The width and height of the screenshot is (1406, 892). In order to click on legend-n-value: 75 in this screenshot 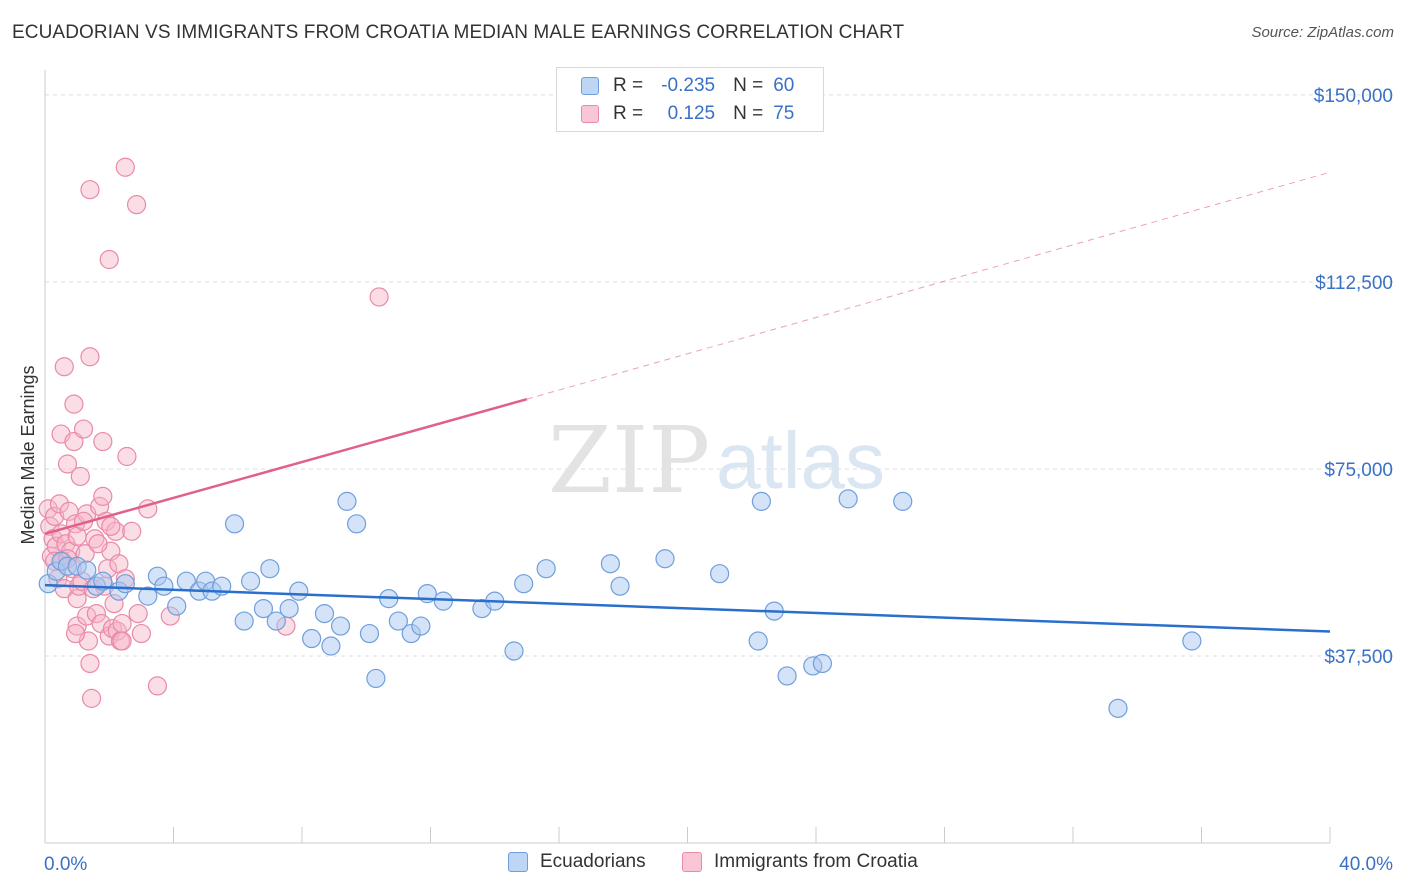, I will do `click(784, 113)`.